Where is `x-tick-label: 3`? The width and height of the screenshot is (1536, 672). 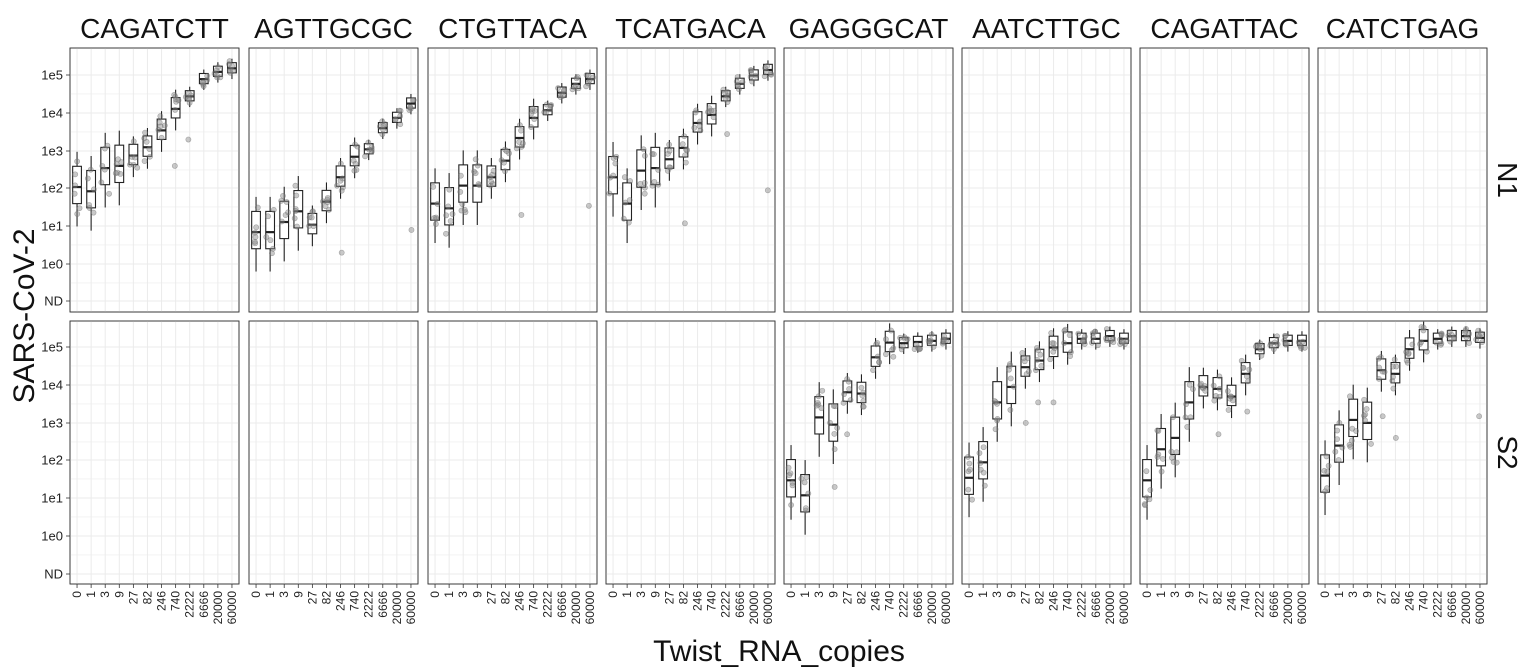 x-tick-label: 3 is located at coordinates (641, 594).